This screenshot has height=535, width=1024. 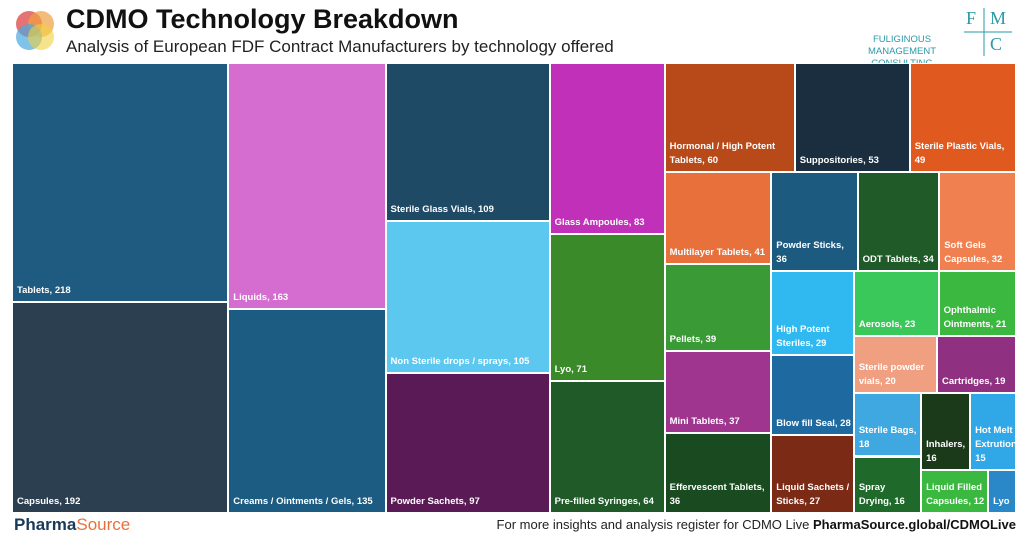 I want to click on tile-label: Multilayer Tablets, 41, so click(x=717, y=252).